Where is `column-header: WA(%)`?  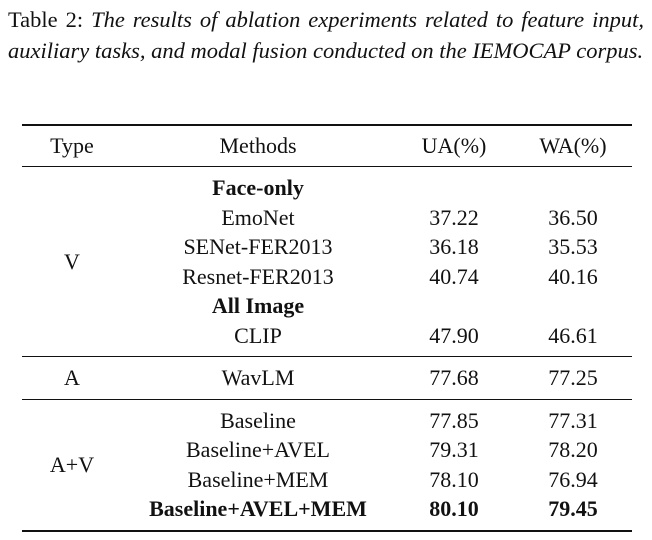
column-header: WA(%) is located at coordinates (573, 145).